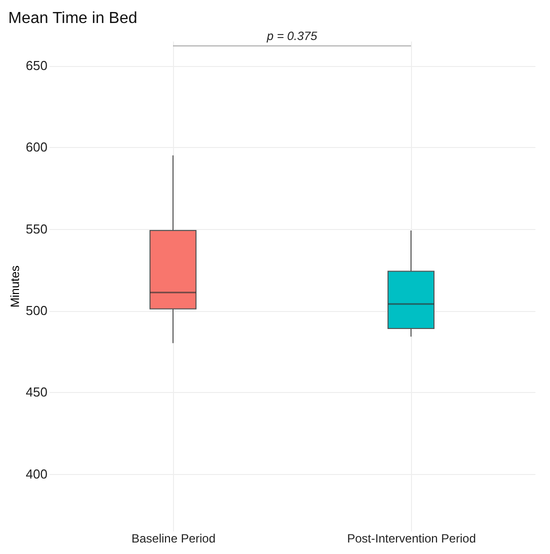 This screenshot has width=550, height=554. I want to click on x-tick-label: Post-Intervention Period, so click(411, 539).